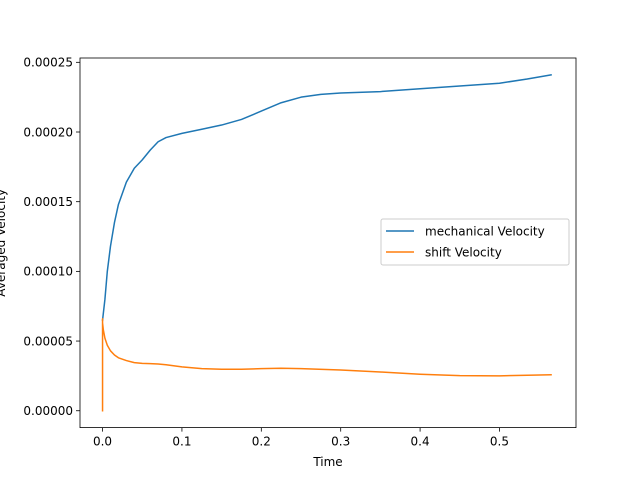 This screenshot has height=485, width=640. Describe the element at coordinates (261, 442) in the screenshot. I see `x-tick-label: 0.2` at that location.